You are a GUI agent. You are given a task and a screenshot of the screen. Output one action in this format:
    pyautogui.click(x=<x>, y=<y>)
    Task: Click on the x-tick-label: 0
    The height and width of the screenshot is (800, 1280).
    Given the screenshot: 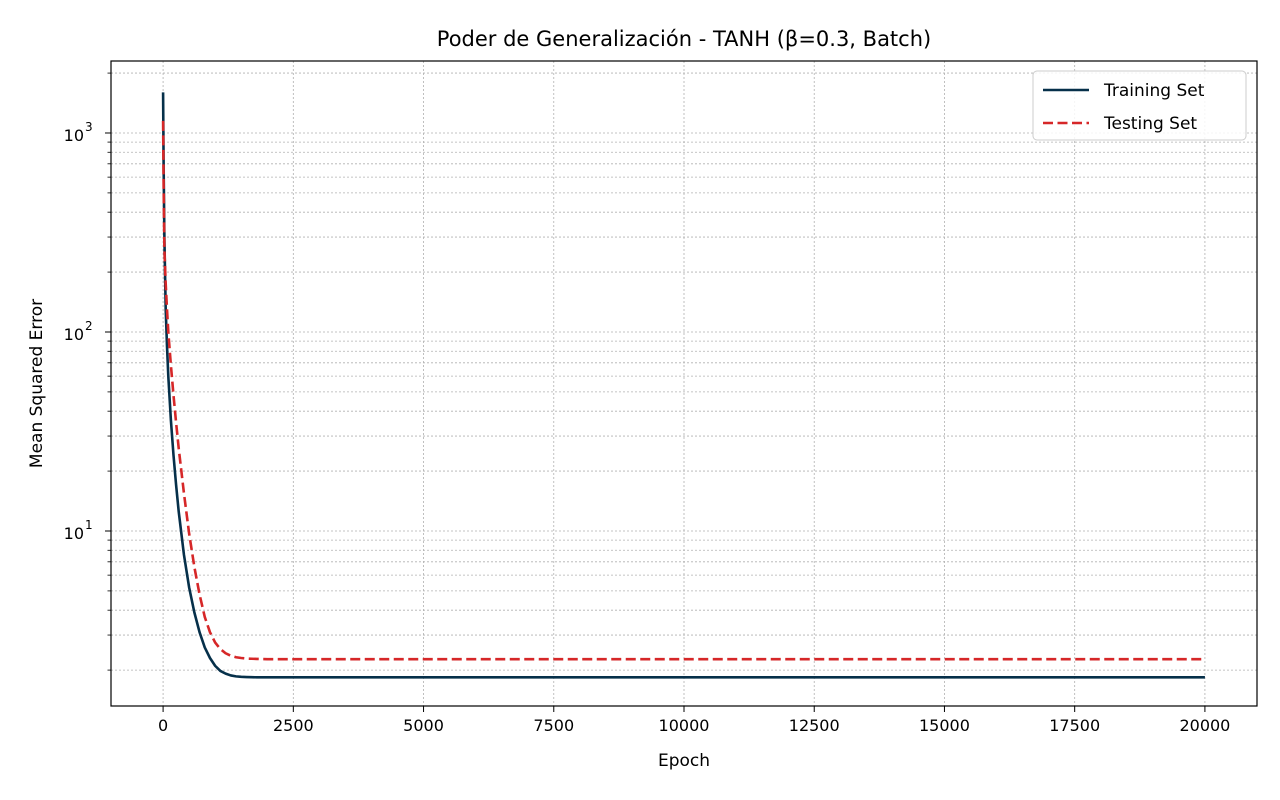 What is the action you would take?
    pyautogui.click(x=163, y=725)
    